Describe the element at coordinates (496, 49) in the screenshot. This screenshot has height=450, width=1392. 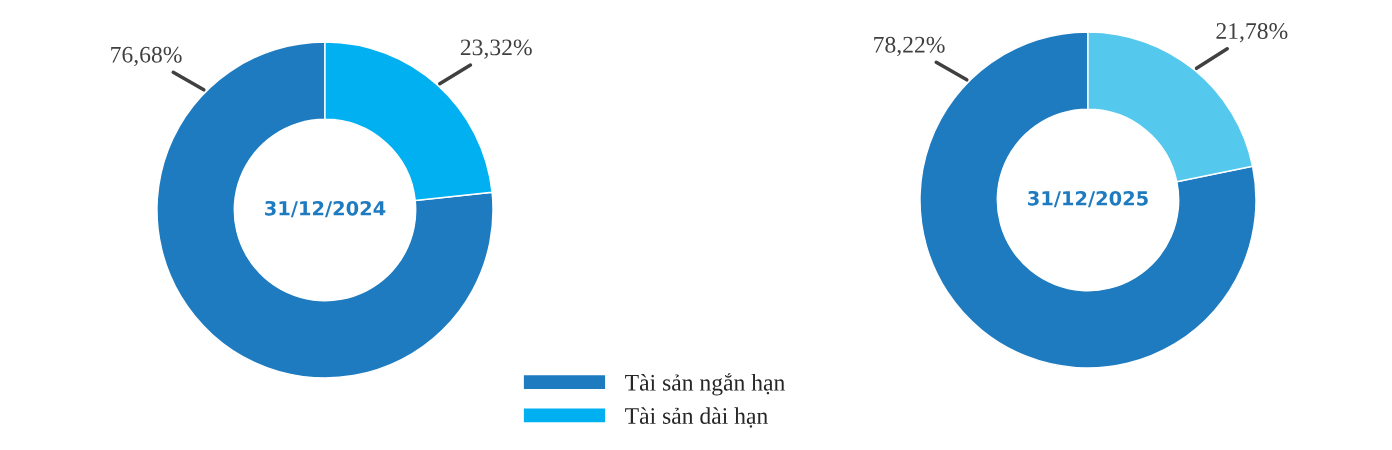
I see `data-label: 23,32%` at that location.